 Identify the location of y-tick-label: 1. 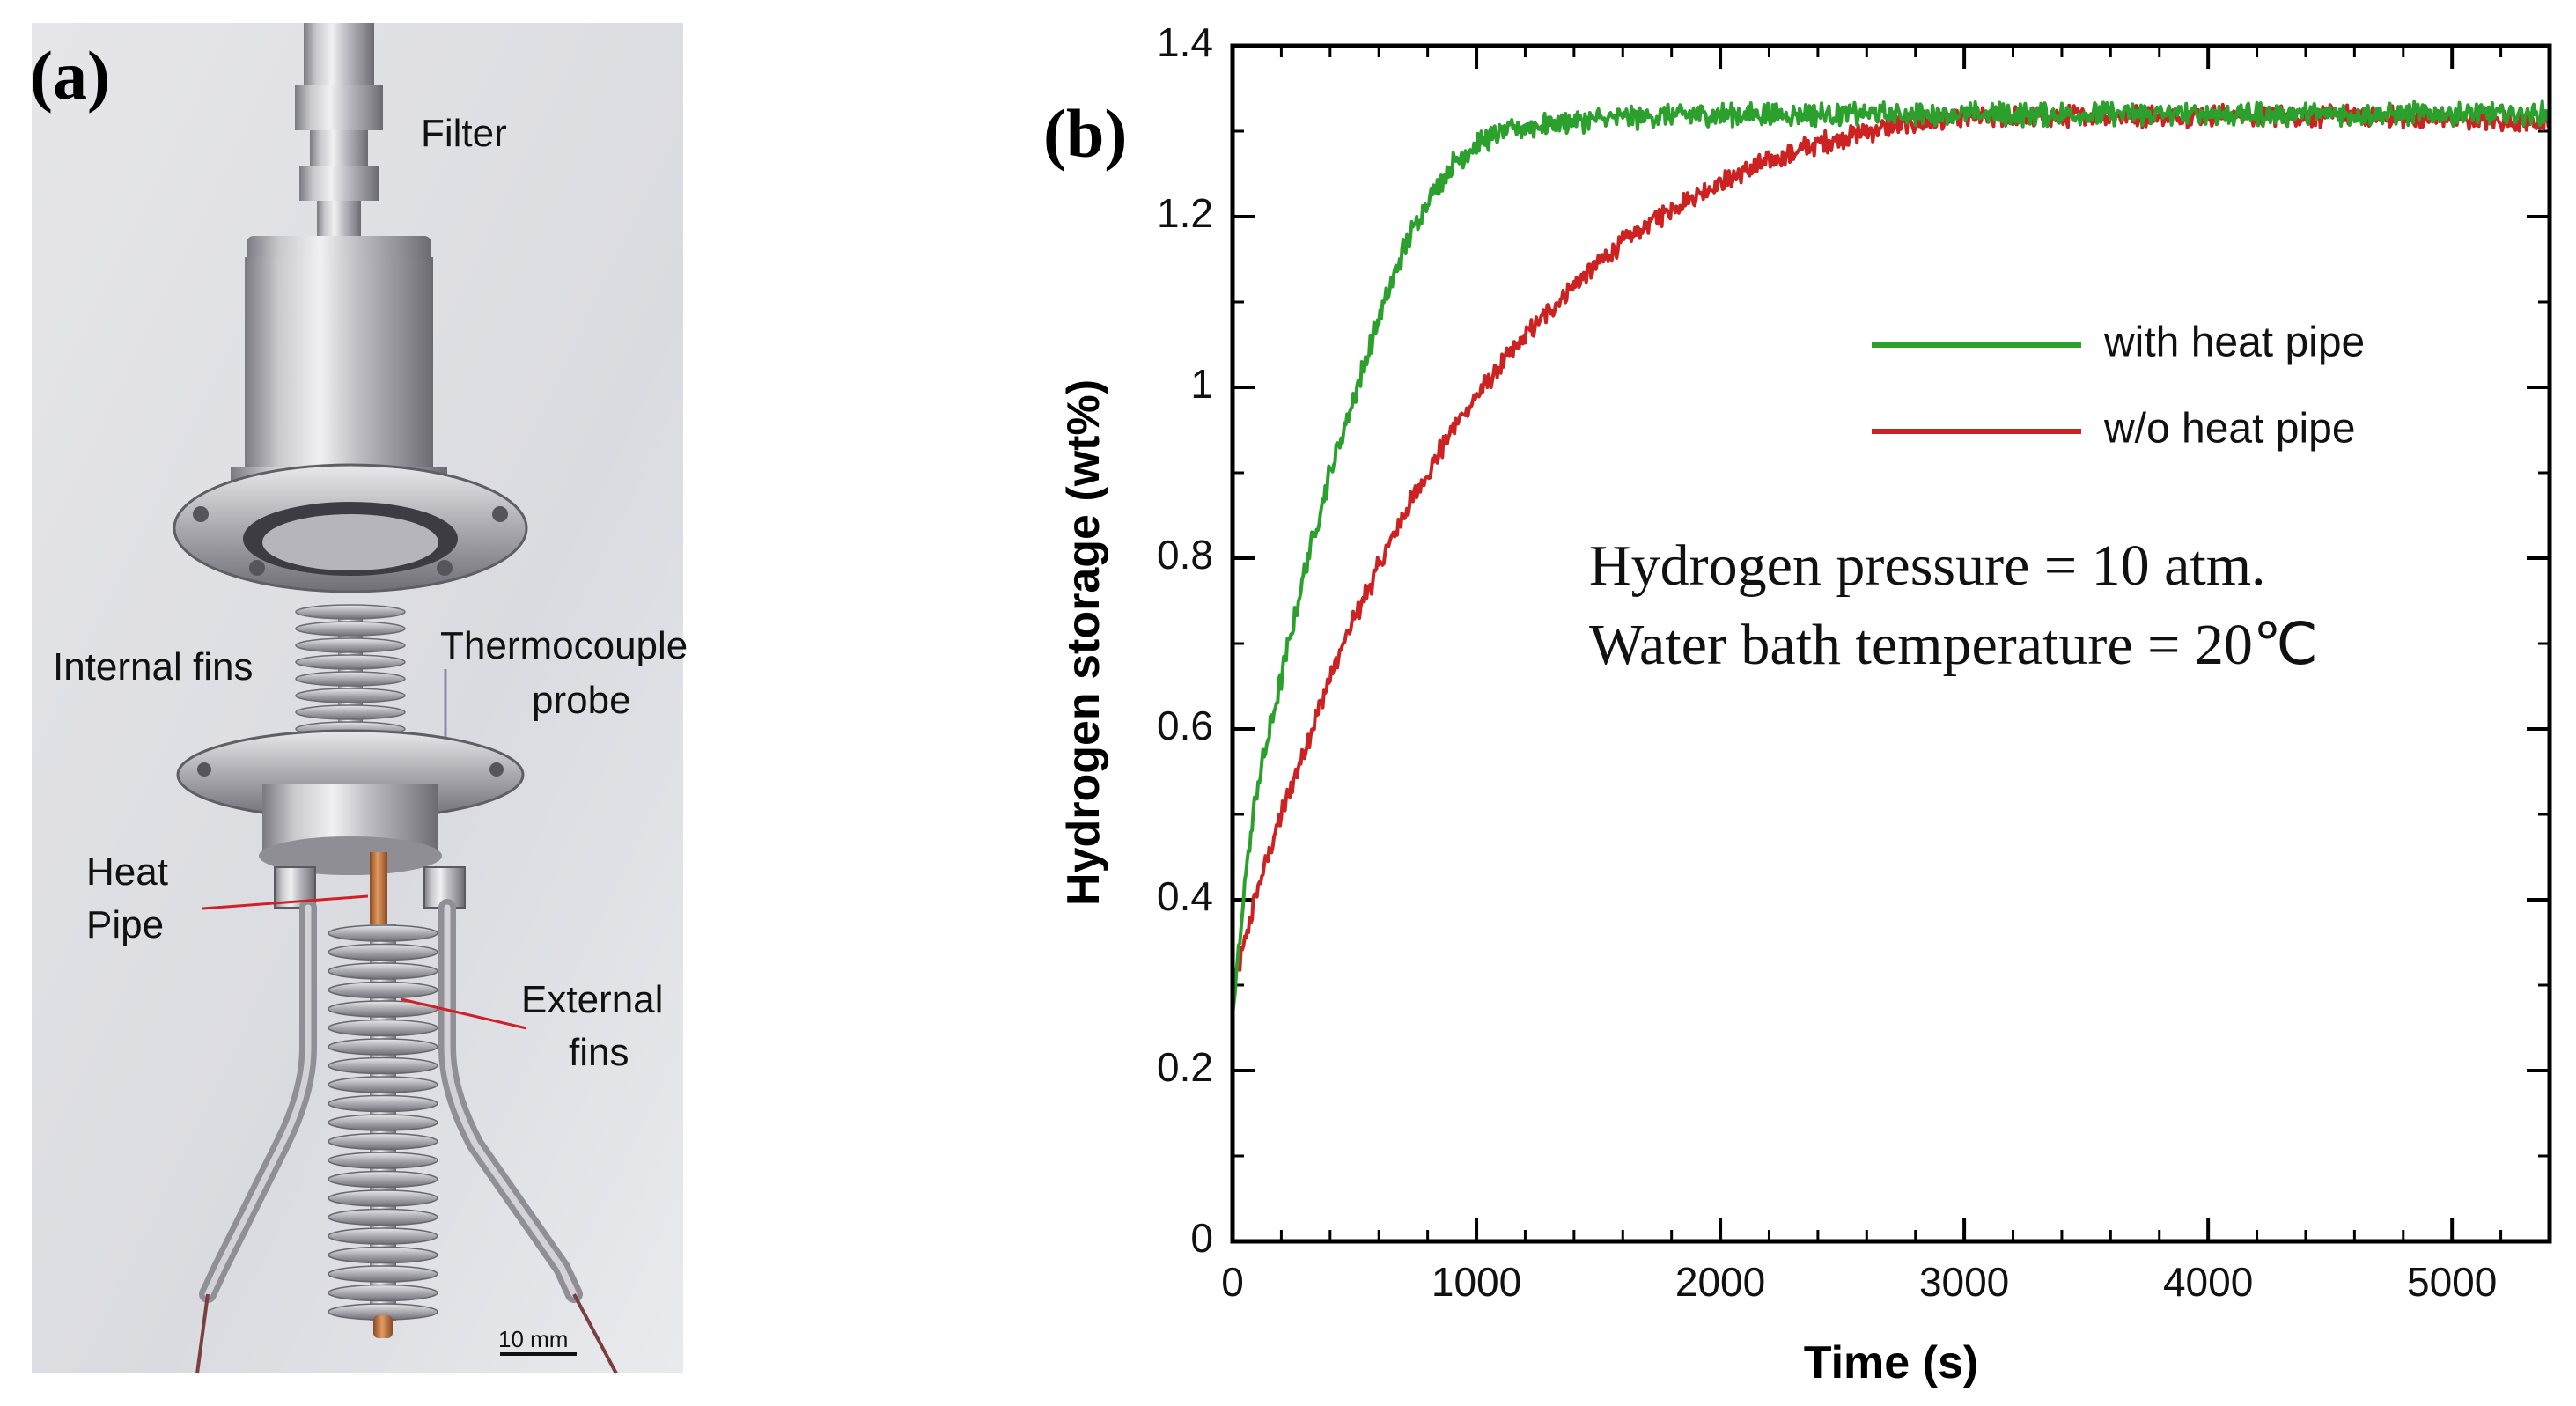
(1202, 384).